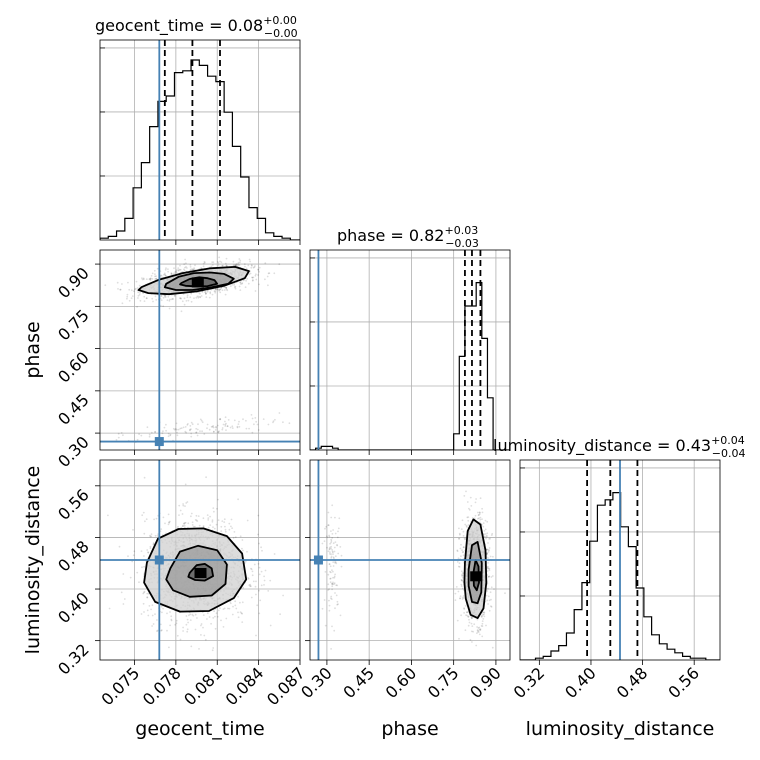 The width and height of the screenshot is (760, 760). I want to click on title-luminosity-distance-sup: +0.04, so click(728, 440).